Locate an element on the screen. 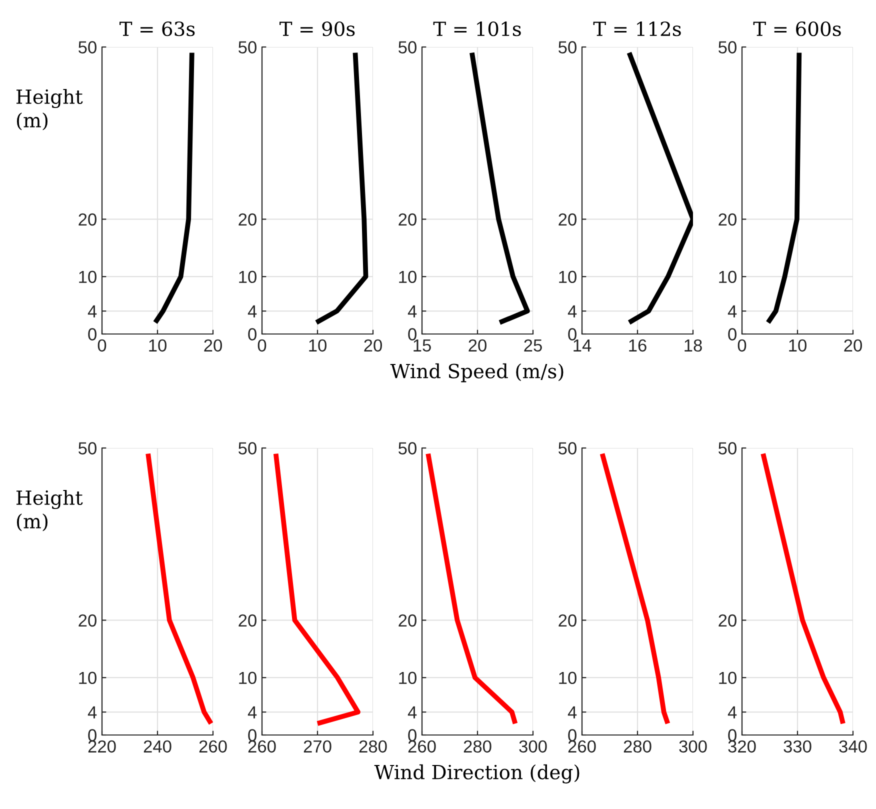 The width and height of the screenshot is (876, 809). chart-title: T = 63s is located at coordinates (157, 28).